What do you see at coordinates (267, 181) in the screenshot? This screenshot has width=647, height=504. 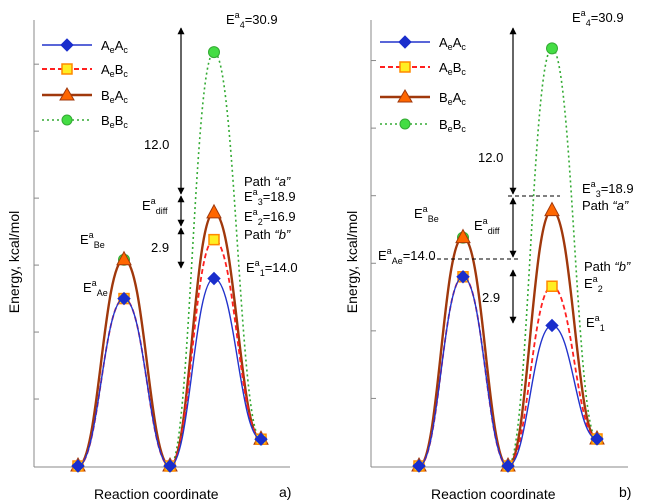 I see `path-a-label-a: Path “a”` at bounding box center [267, 181].